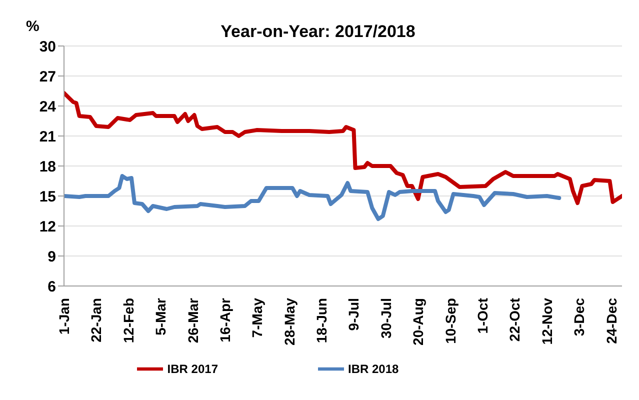 Image resolution: width=639 pixels, height=400 pixels. I want to click on x-tick-label: 24-Dec, so click(611, 321).